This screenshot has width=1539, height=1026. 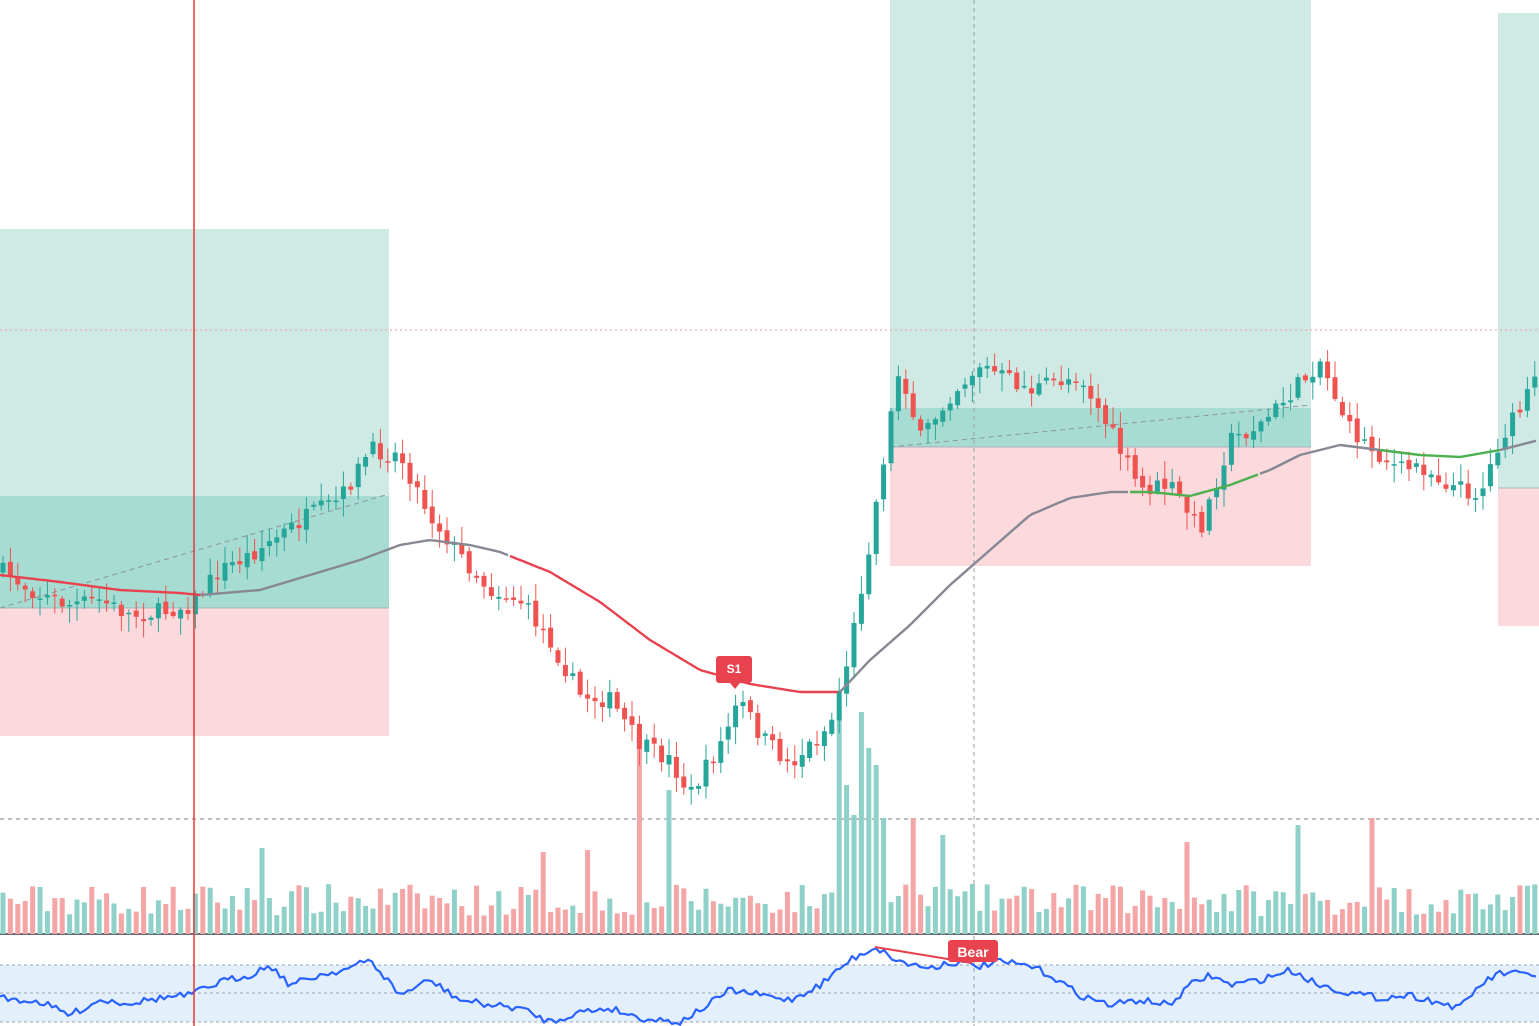 I want to click on rsi-layer, so click(x=768, y=986).